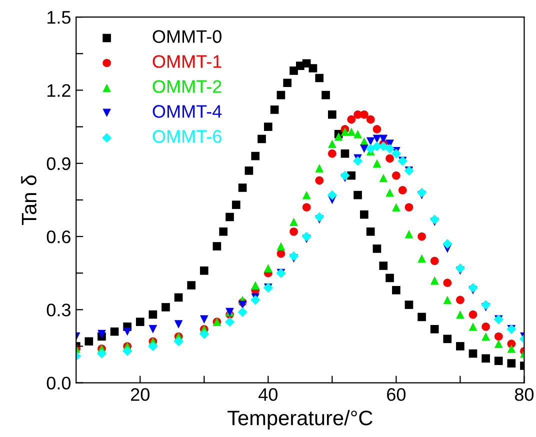 Image resolution: width=536 pixels, height=437 pixels. Describe the element at coordinates (187, 136) in the screenshot. I see `legend-label: OMMT-6` at that location.